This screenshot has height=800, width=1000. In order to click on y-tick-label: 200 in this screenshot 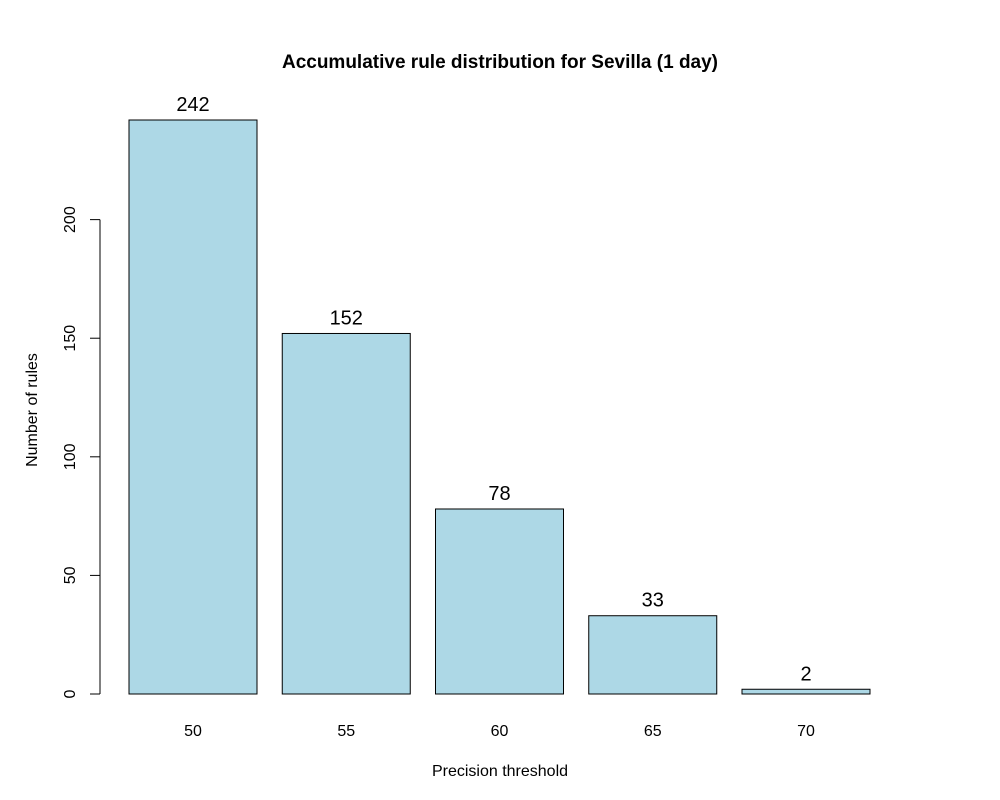, I will do `click(70, 219)`.